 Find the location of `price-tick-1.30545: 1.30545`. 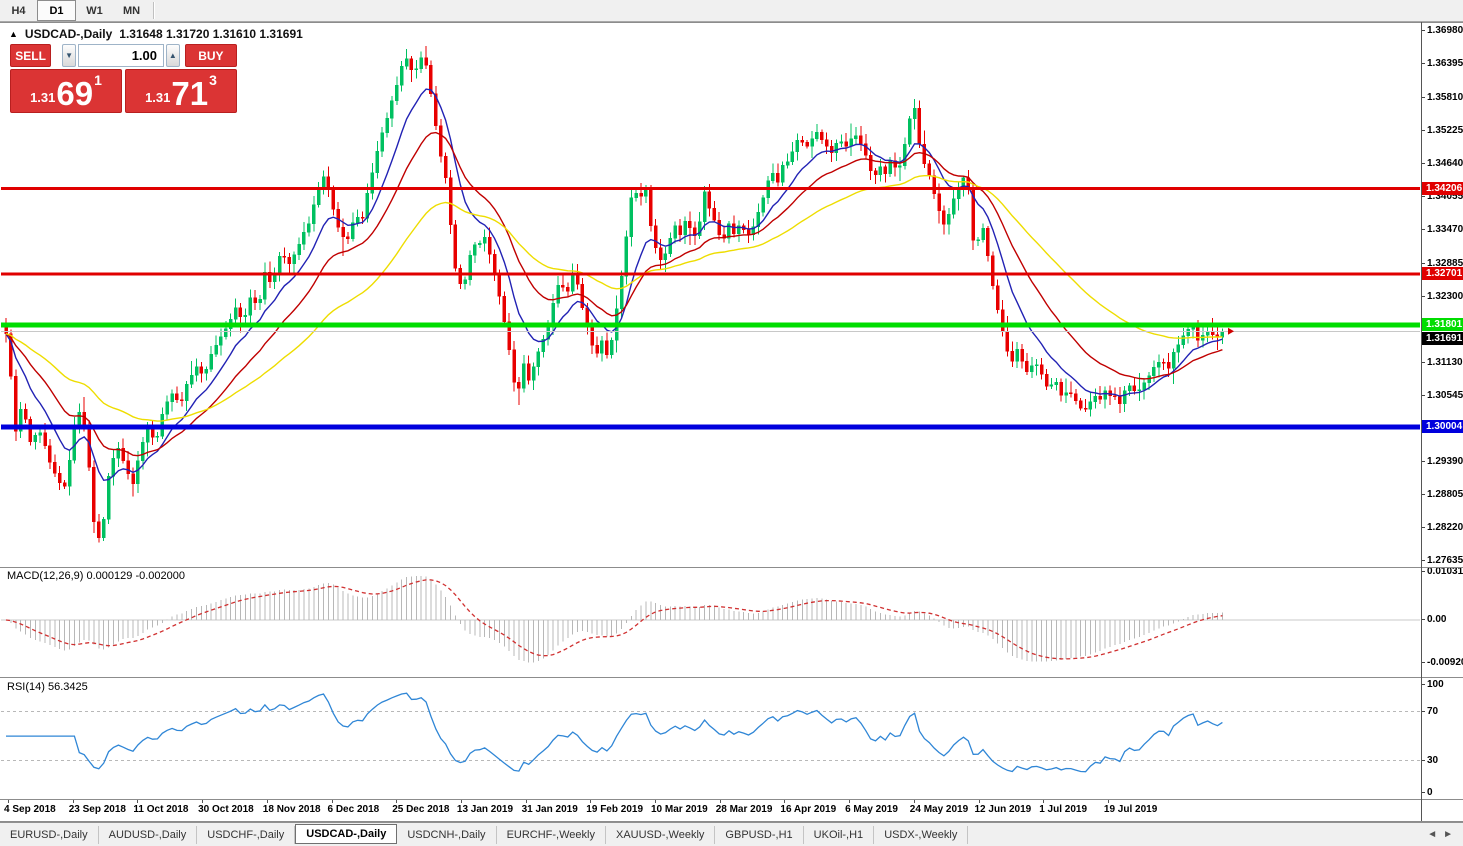

price-tick-1.30545: 1.30545 is located at coordinates (1442, 396).